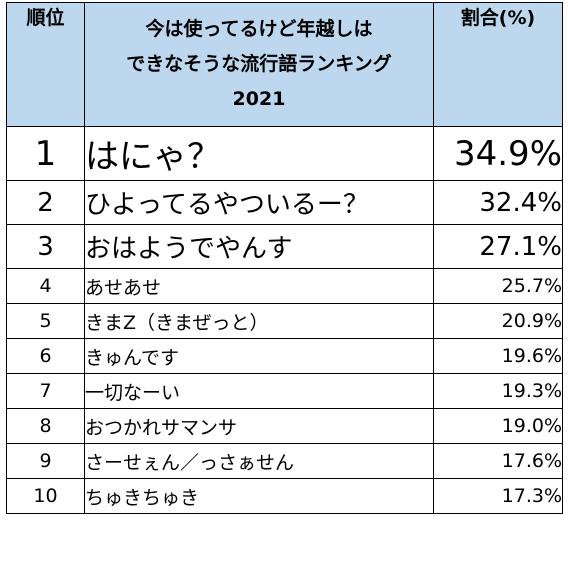  Describe the element at coordinates (259, 153) in the screenshot. I see `word-cell: はにゃ？` at that location.